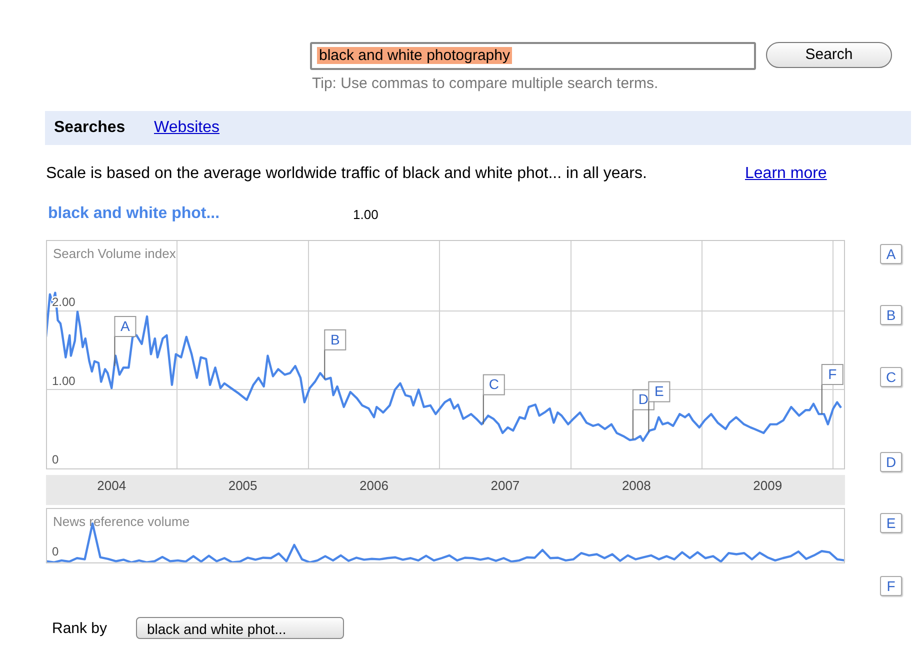 The width and height of the screenshot is (921, 662). I want to click on annotation: D, so click(643, 399).